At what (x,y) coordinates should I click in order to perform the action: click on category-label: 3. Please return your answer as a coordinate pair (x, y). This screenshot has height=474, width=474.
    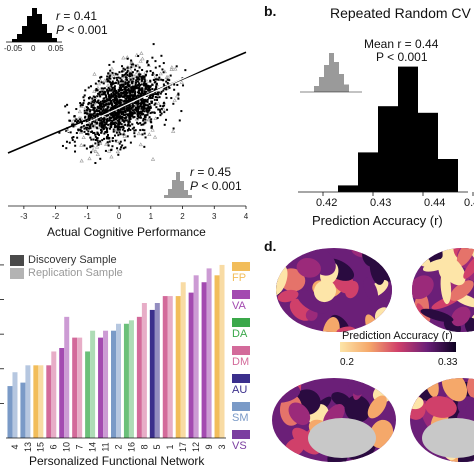
    Looking at the image, I should click on (222, 446).